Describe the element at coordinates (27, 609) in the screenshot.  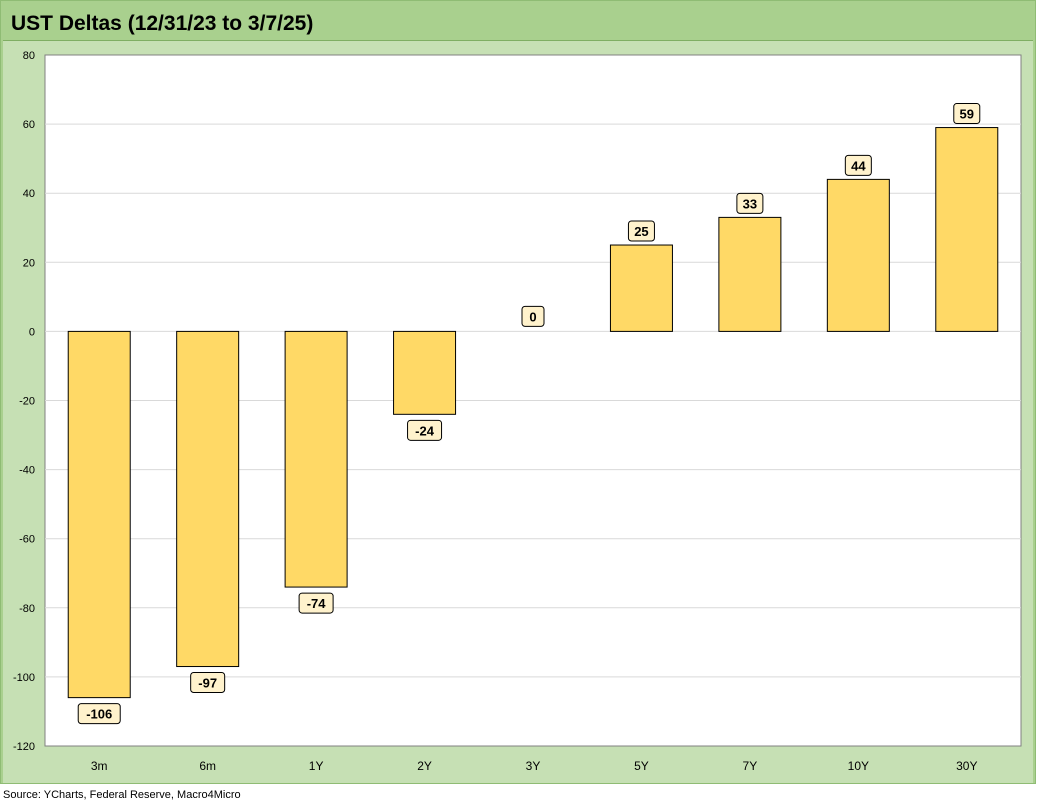
I see `y-tick-label: -80` at that location.